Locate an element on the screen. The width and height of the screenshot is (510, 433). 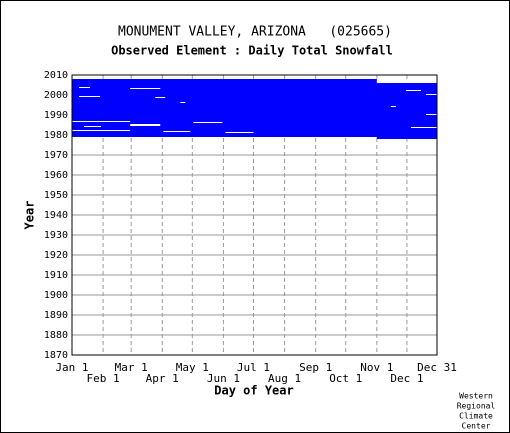
y-tick-label: 1970 is located at coordinates (56, 155).